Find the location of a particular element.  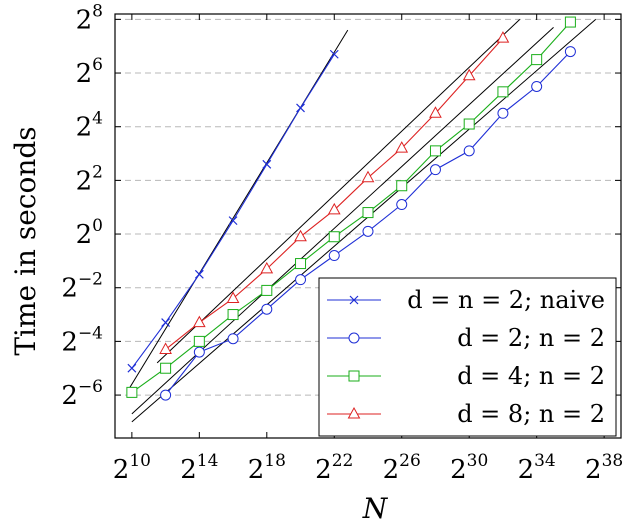

y-tick-label: 2−6 is located at coordinates (82, 394).